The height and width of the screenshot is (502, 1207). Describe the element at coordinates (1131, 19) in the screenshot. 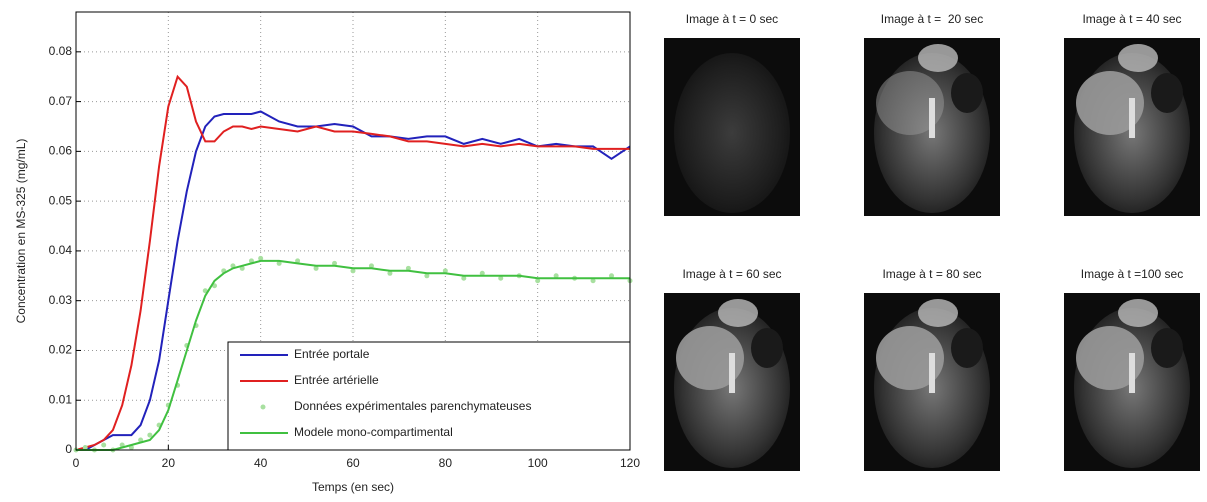

I see `image-title: Image à t = 40 sec` at that location.